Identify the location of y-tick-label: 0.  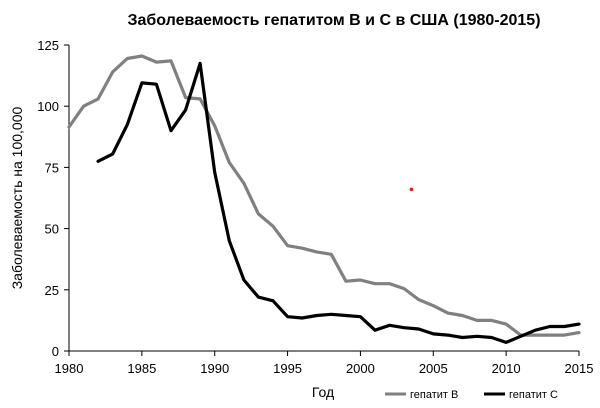
(55, 351).